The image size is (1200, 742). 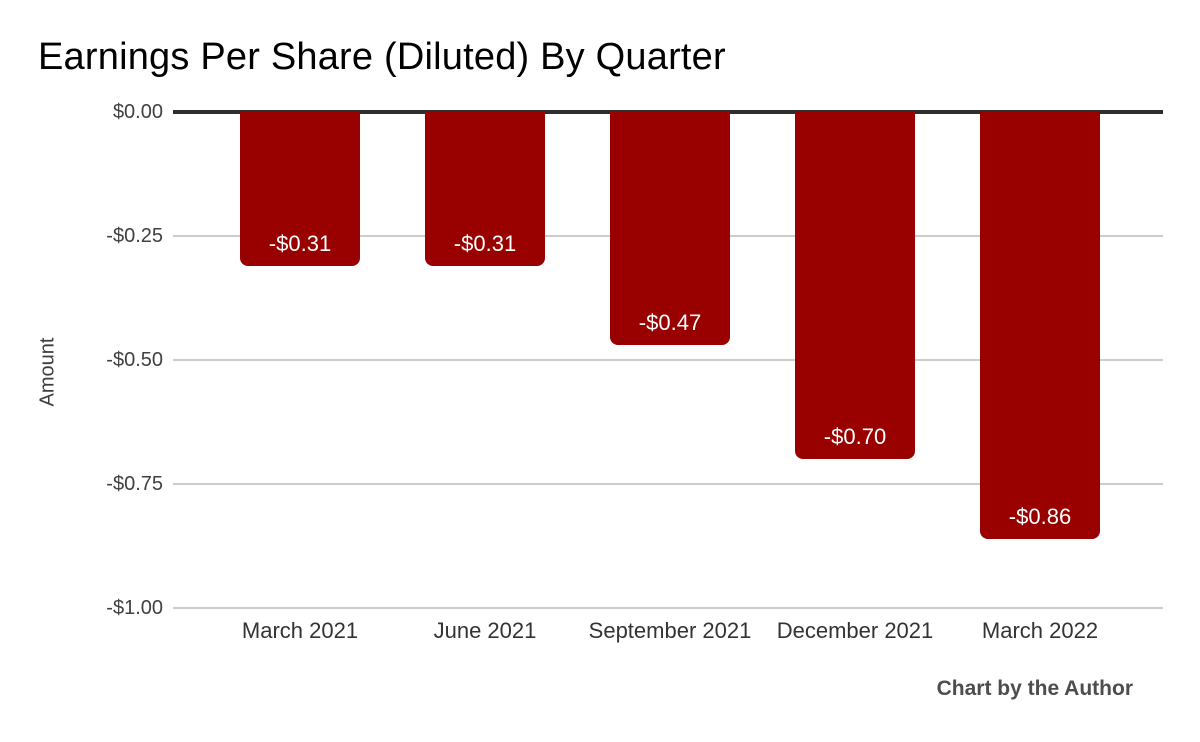 What do you see at coordinates (134, 608) in the screenshot?
I see `y-axis-tick-label: -$1.00` at bounding box center [134, 608].